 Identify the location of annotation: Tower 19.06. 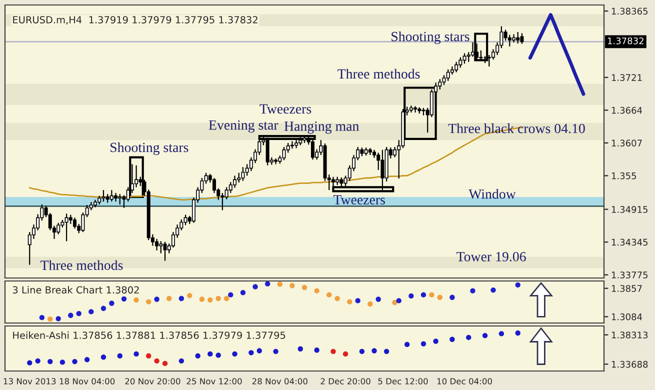
(491, 257).